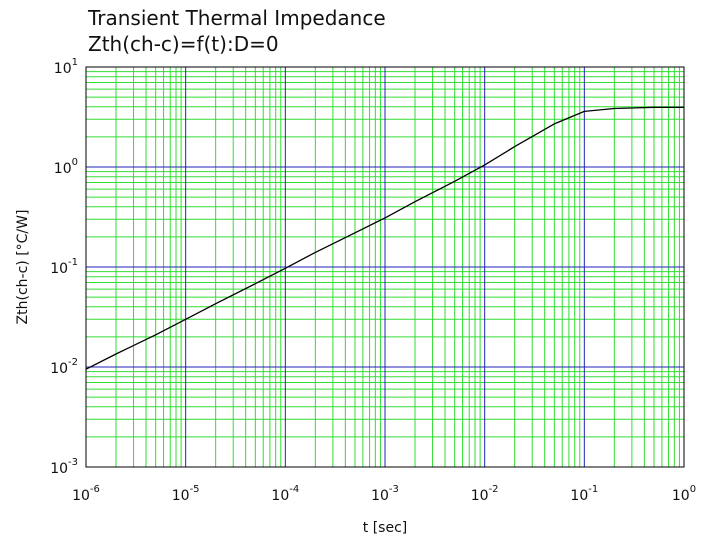 This screenshot has width=714, height=546. I want to click on y-tick-label: 10⁻², so click(64, 367).